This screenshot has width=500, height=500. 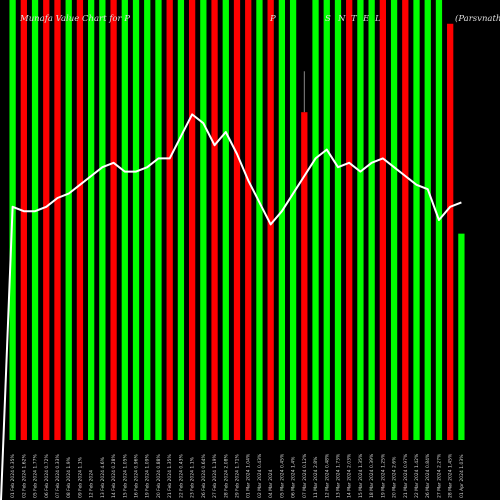 I want to click on x-tick-label: 28 Feb 2024 2.08%, so click(x=226, y=476).